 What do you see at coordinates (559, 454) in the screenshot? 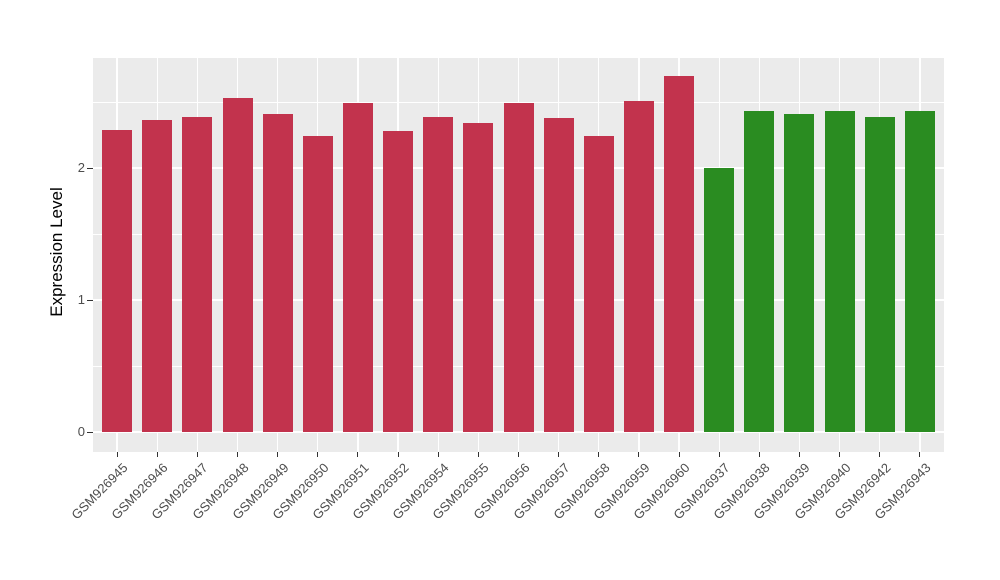
I see `x-tick-mark-GSM926957` at bounding box center [559, 454].